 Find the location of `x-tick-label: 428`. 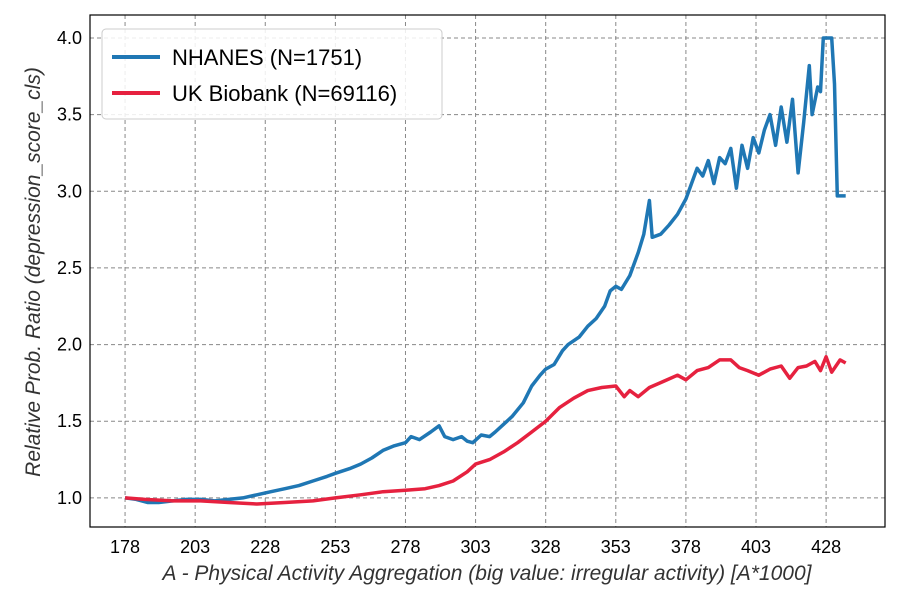

x-tick-label: 428 is located at coordinates (826, 547).